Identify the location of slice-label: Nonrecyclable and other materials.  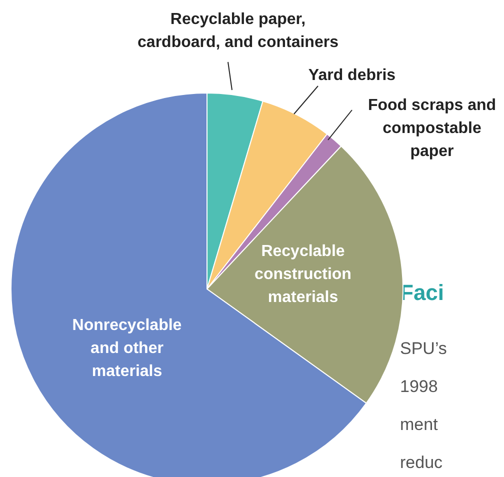
(127, 348).